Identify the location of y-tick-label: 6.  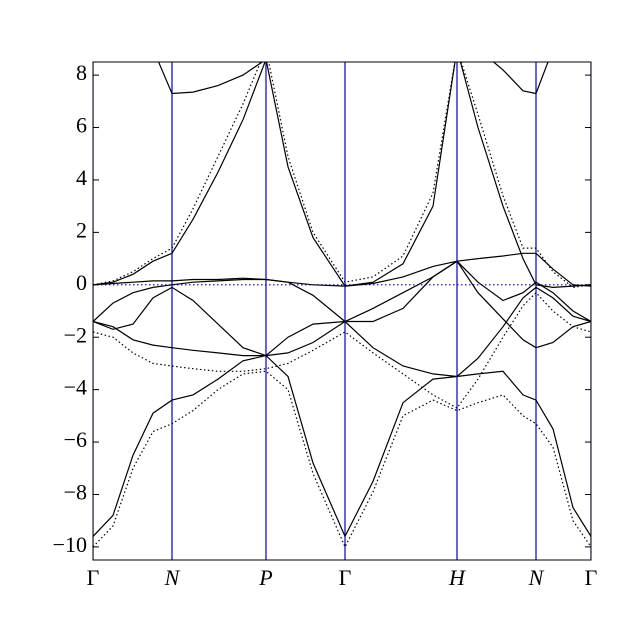
(81, 125).